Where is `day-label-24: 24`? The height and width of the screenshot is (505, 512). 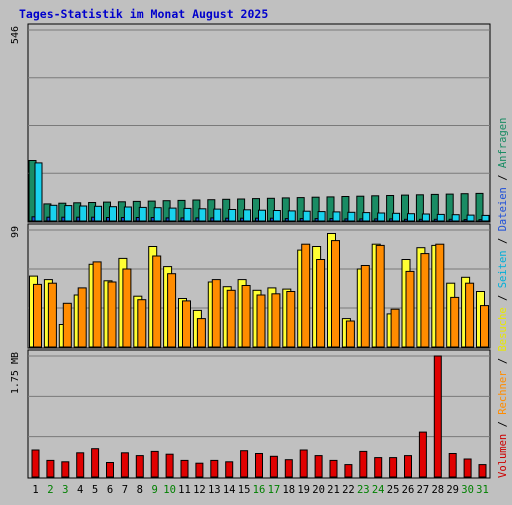
day-label-24: 24 is located at coordinates (378, 490).